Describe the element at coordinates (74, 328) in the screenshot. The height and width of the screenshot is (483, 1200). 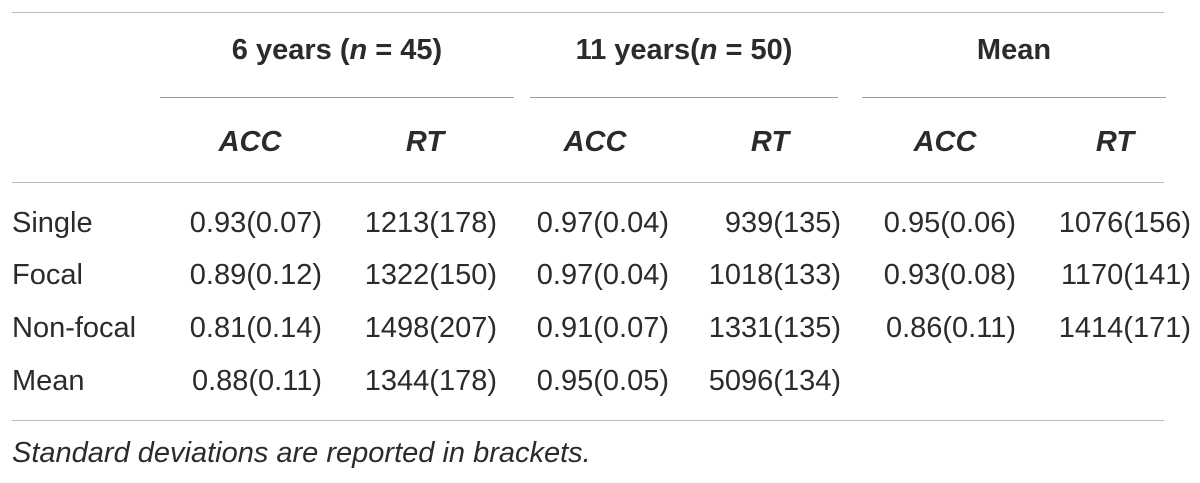
I see `row-label-non-focal: Non-focal` at that location.